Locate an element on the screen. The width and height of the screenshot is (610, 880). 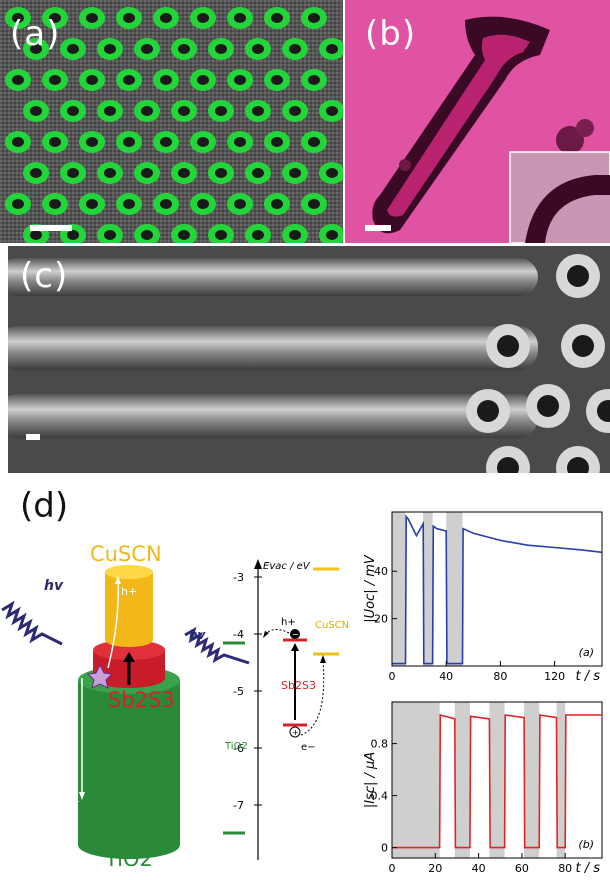
hole-path-arrow is located at coordinates (113, 624).